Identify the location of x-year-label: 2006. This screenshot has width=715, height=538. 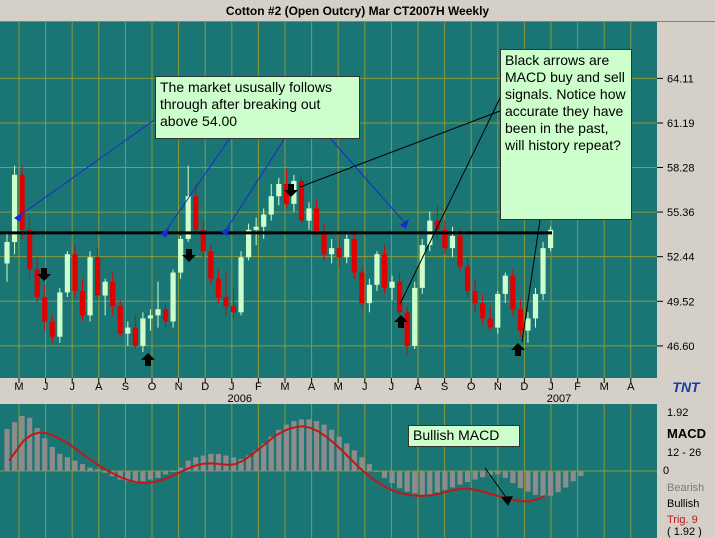
(240, 399).